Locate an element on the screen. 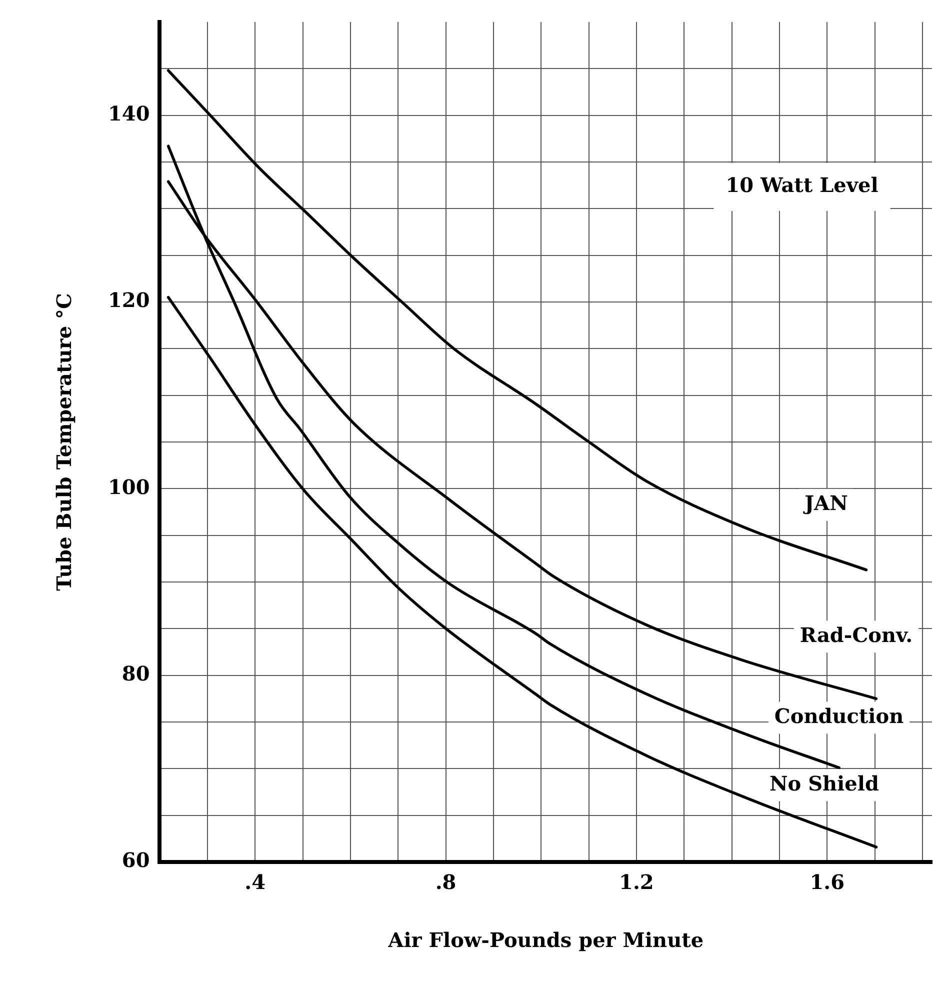 The image size is (946, 994). x-tick-label: 1.6 is located at coordinates (827, 882).